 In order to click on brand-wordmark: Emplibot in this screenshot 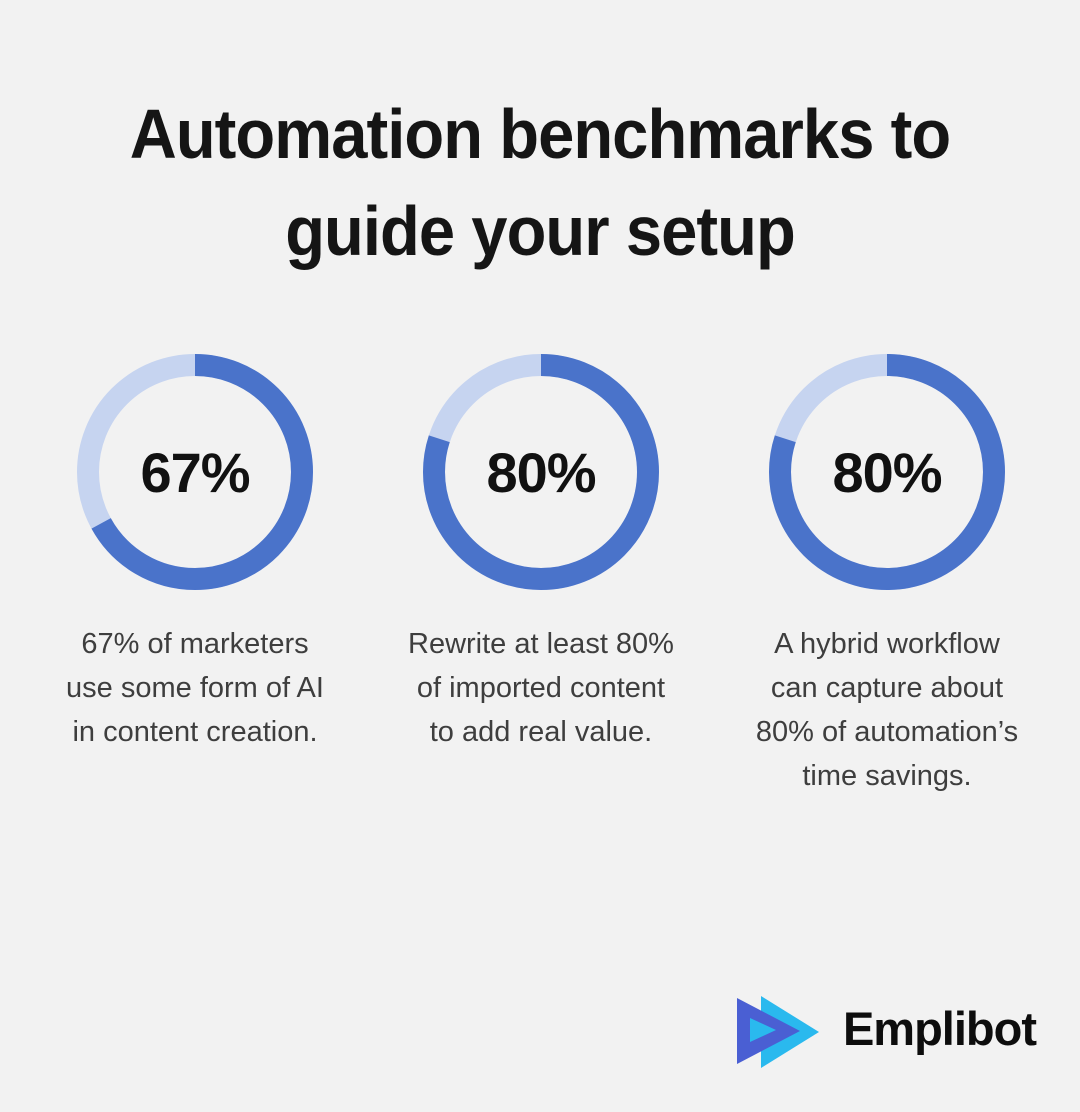, I will do `click(939, 1028)`.